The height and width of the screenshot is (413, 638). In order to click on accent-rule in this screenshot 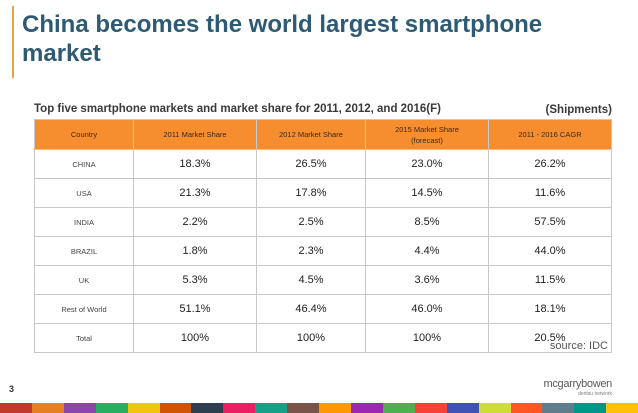, I will do `click(13, 42)`.